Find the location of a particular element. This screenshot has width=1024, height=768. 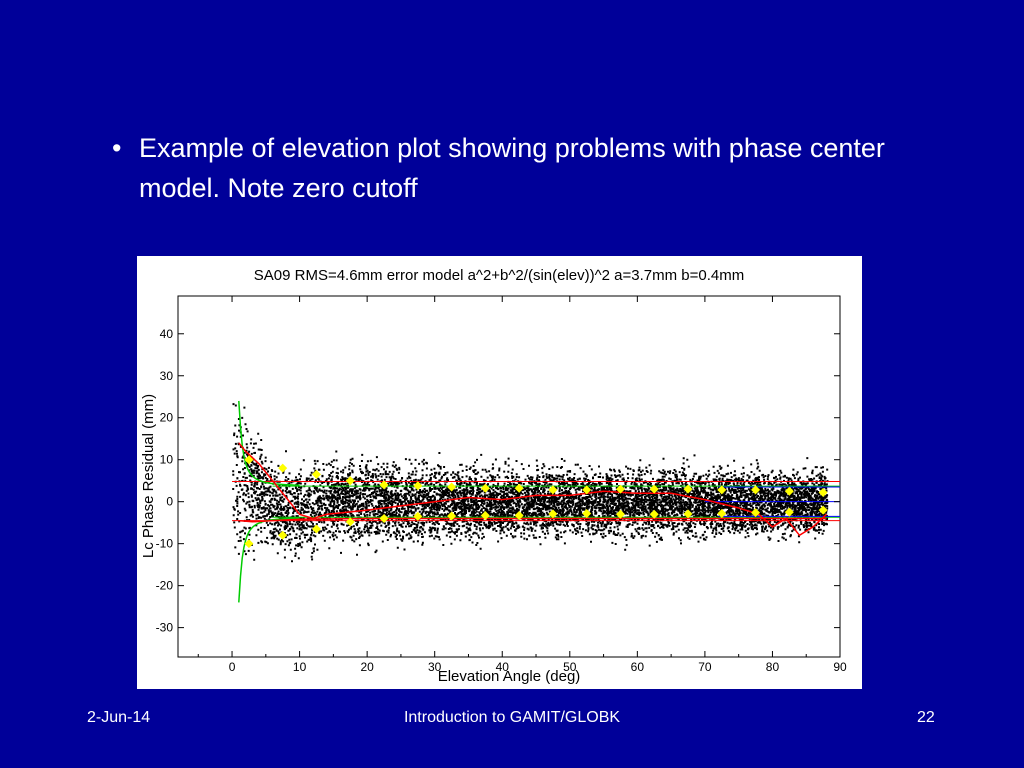

y-axis-label: Lc Phase Residual (mm) is located at coordinates (148, 476).